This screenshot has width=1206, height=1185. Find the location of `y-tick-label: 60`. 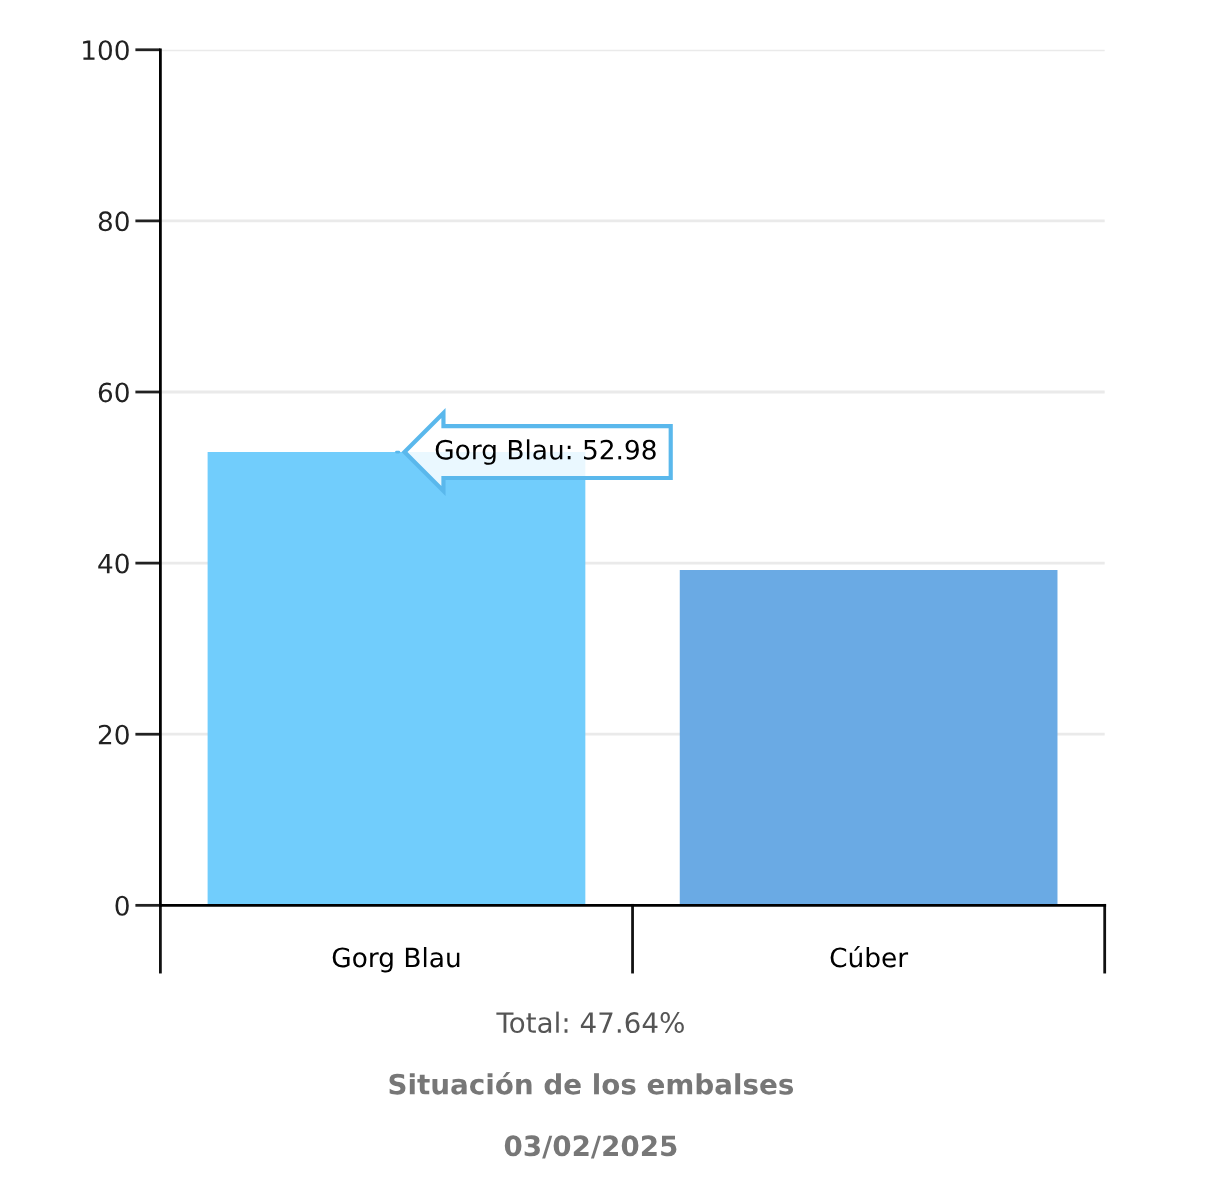

y-tick-label: 60 is located at coordinates (113, 392).